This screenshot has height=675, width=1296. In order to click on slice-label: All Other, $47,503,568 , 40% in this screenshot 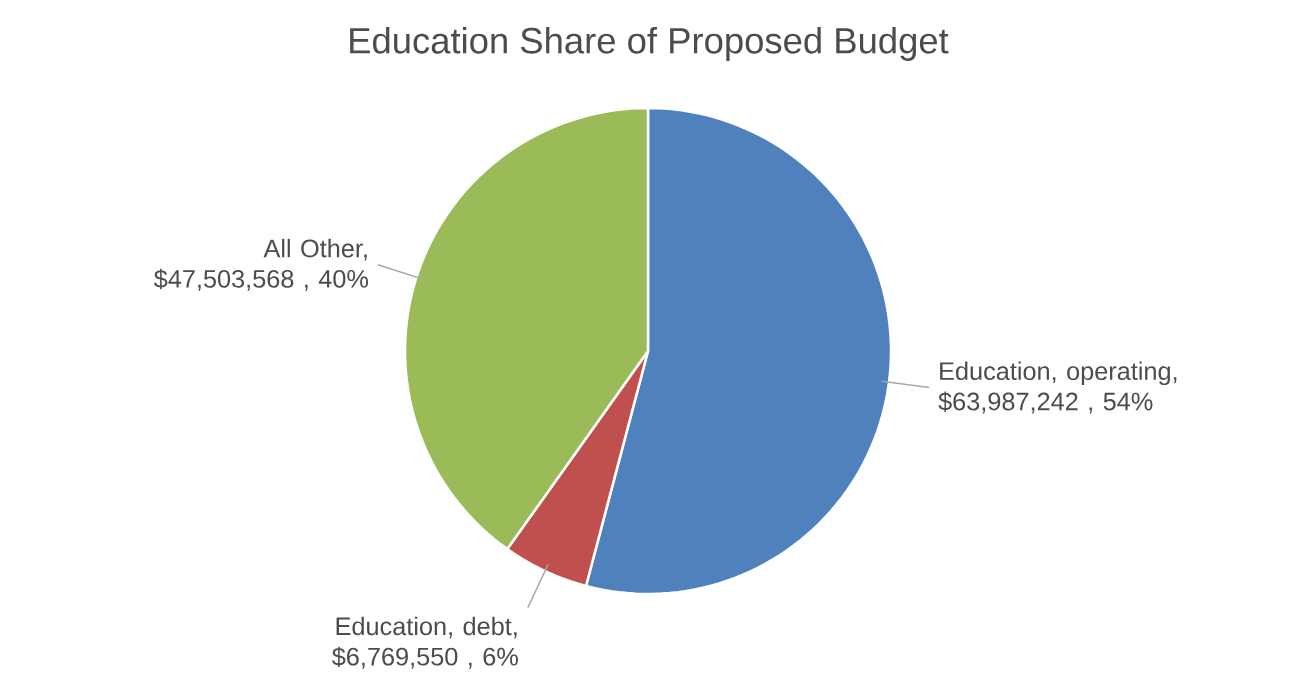, I will do `click(261, 264)`.